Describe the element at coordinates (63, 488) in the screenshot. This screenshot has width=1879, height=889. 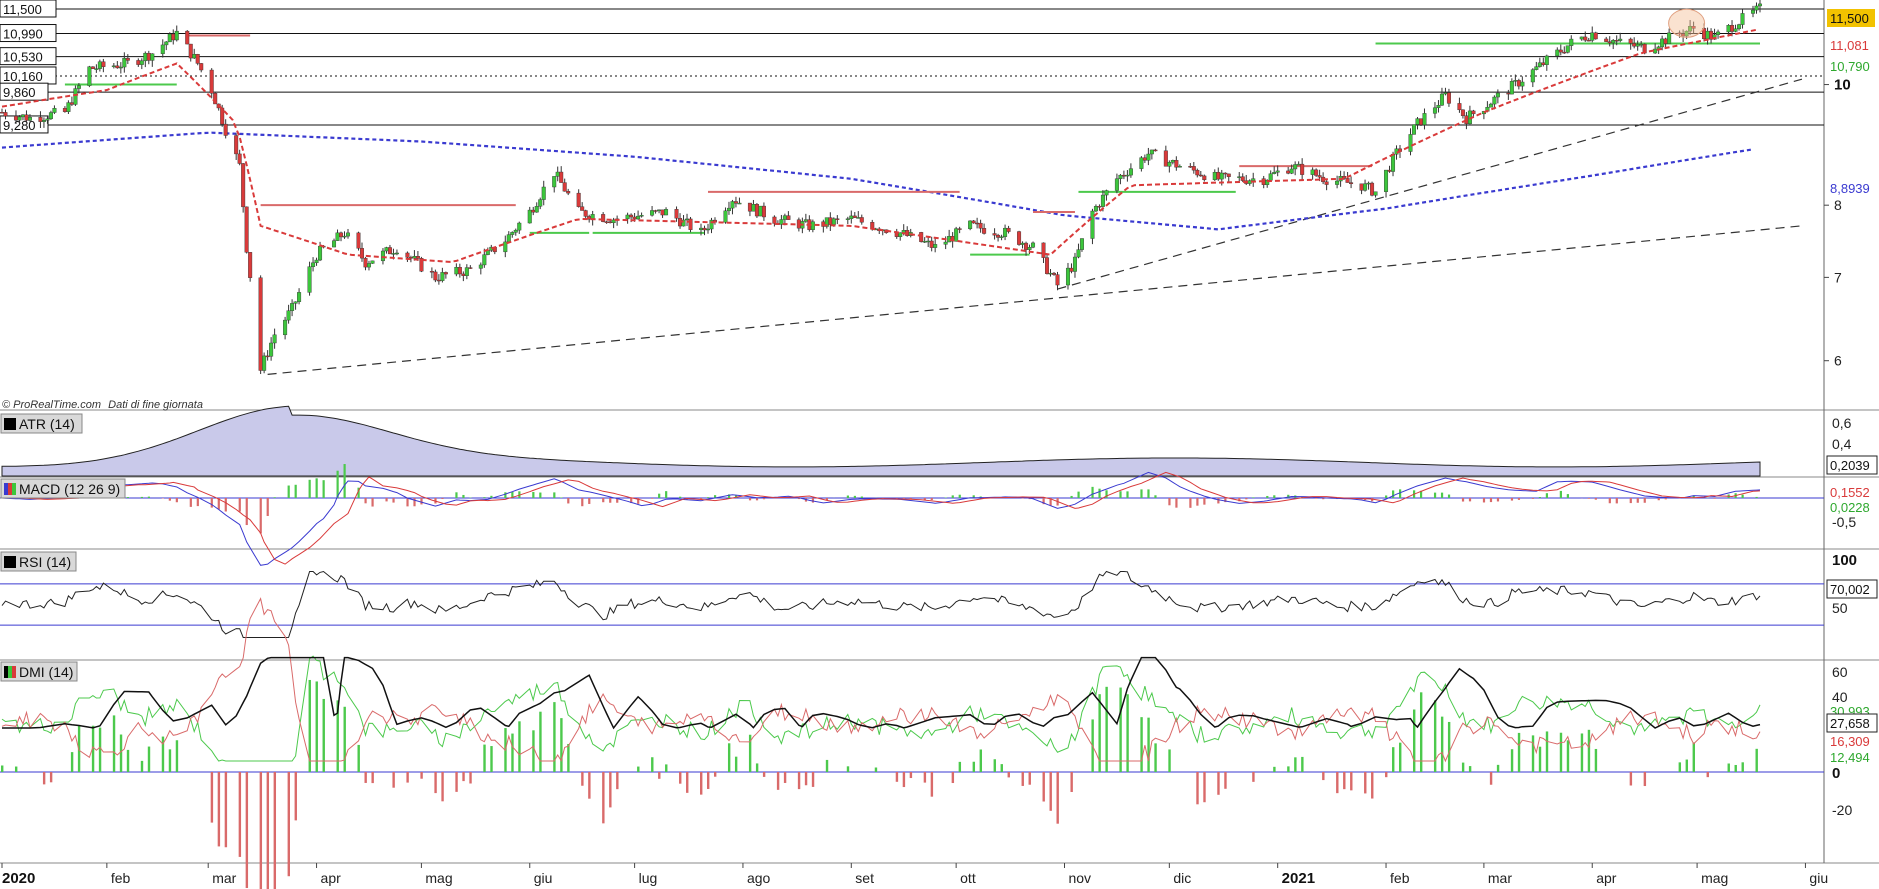
I see `macd-label: MACD (12 26 9)` at that location.